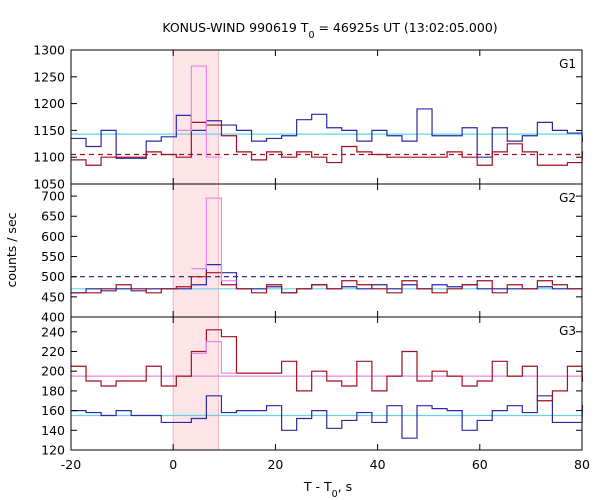 The height and width of the screenshot is (500, 600). What do you see at coordinates (173, 464) in the screenshot?
I see `x-tick-label: 0` at bounding box center [173, 464].